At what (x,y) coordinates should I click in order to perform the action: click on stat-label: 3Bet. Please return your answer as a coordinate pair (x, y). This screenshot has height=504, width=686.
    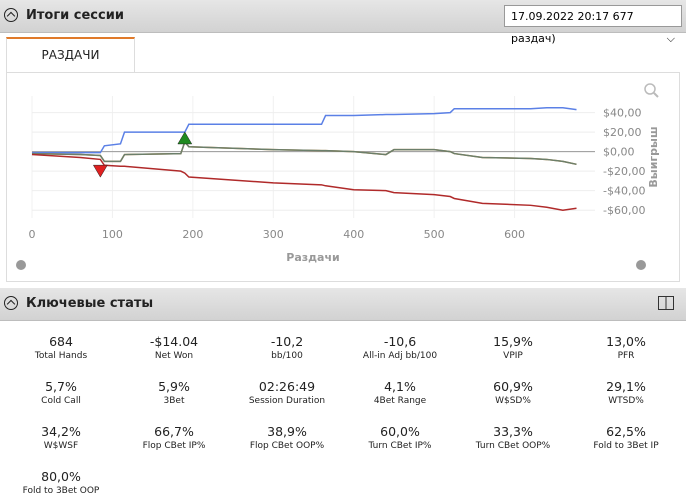
    Looking at the image, I should click on (174, 401).